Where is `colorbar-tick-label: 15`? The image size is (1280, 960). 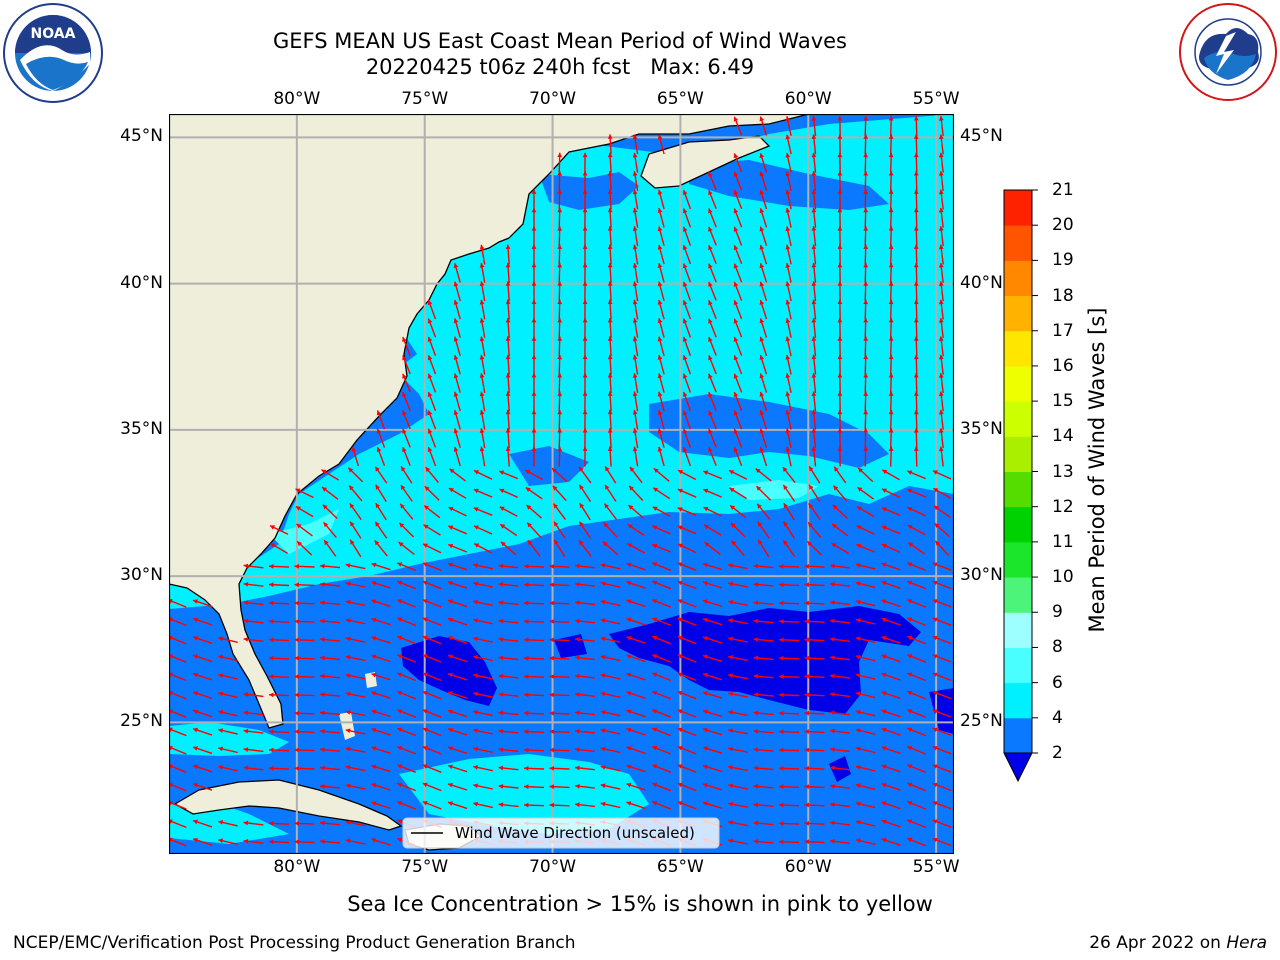
colorbar-tick-label: 15 is located at coordinates (1063, 401).